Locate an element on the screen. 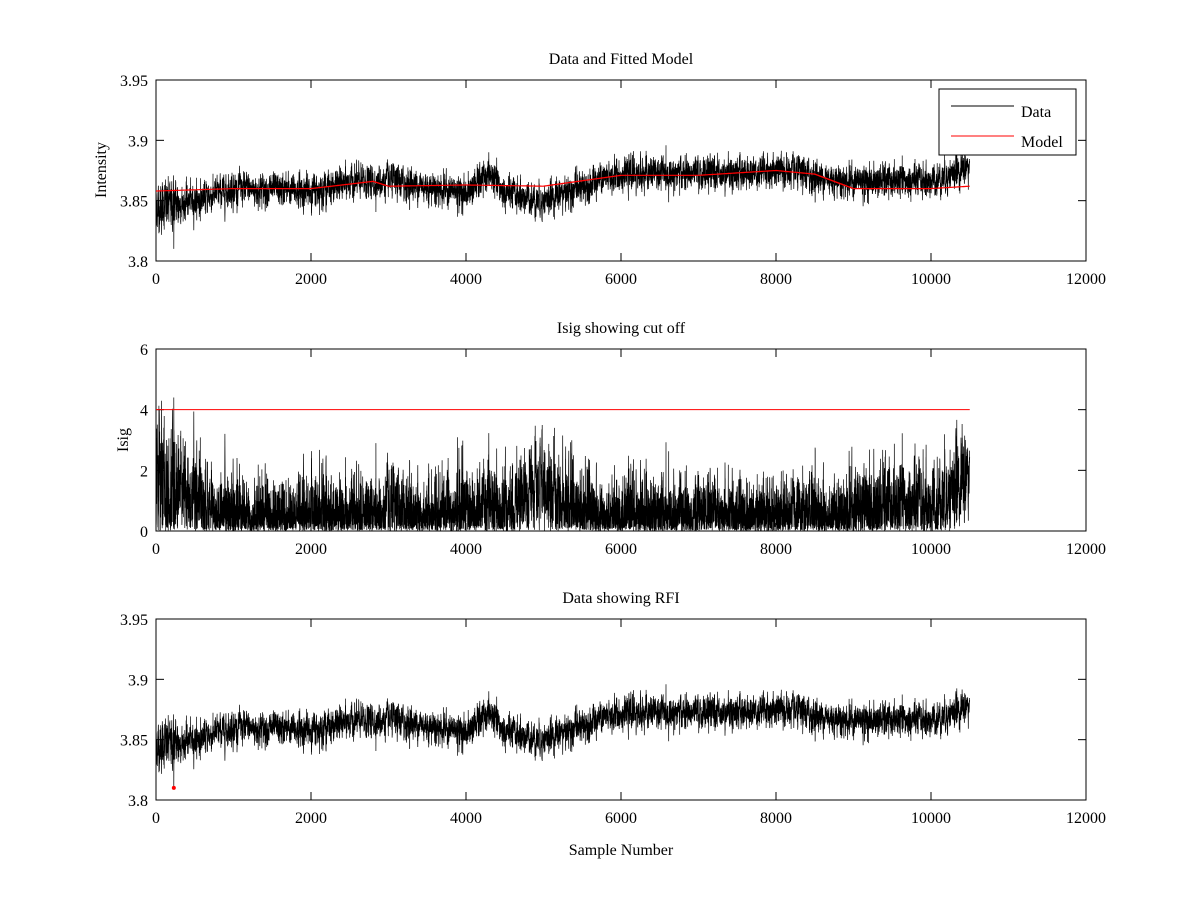 This screenshot has height=905, width=1200. y-tick-label: 0 is located at coordinates (144, 532).